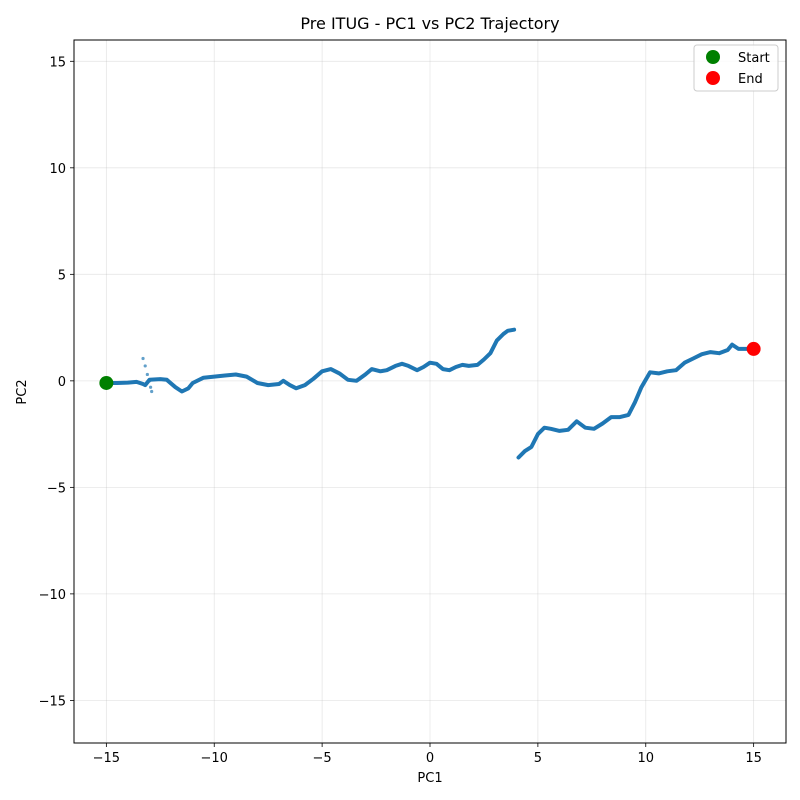 The height and width of the screenshot is (800, 800). Describe the element at coordinates (538, 758) in the screenshot. I see `x-tick-label: 5` at that location.